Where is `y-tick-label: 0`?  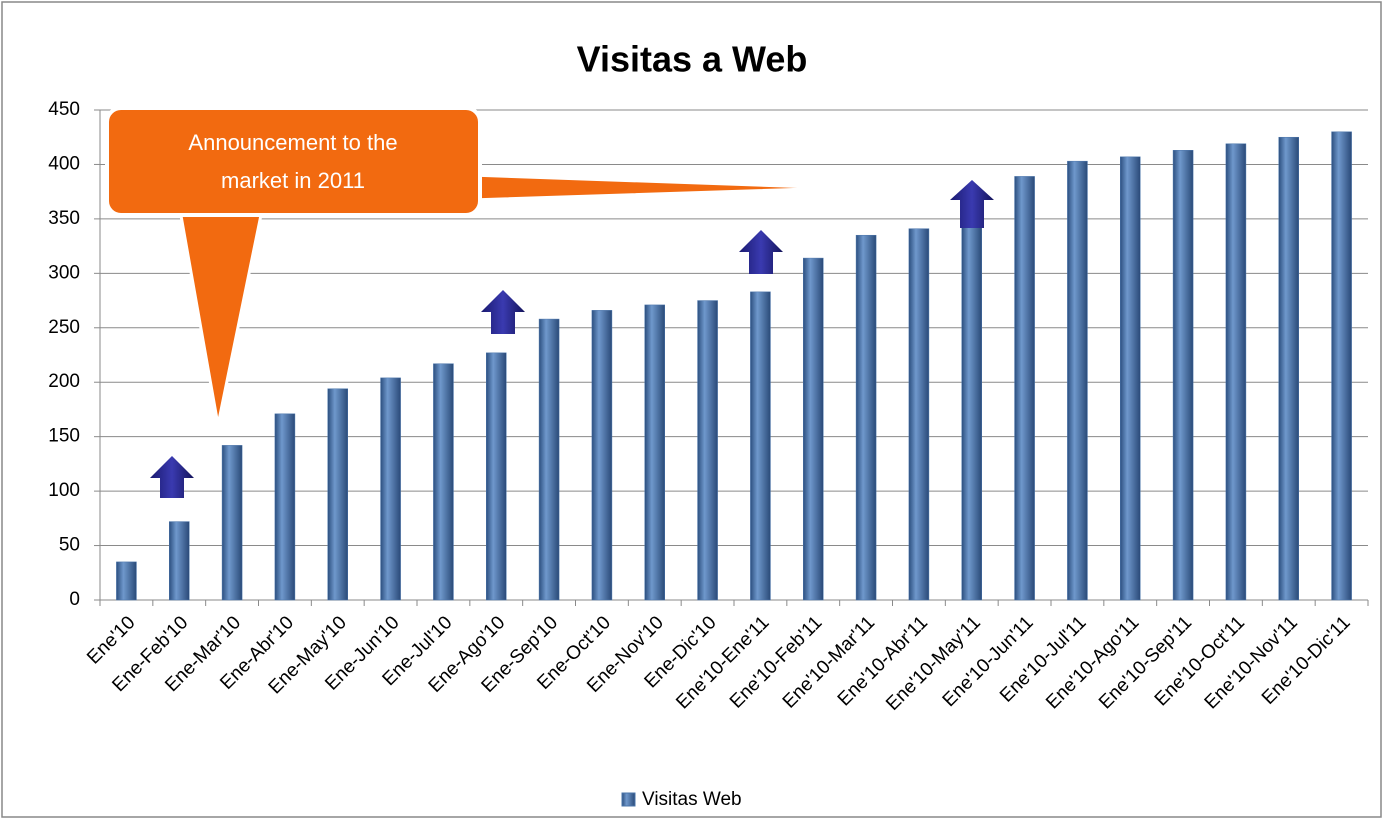
y-tick-label: 0 is located at coordinates (74, 599).